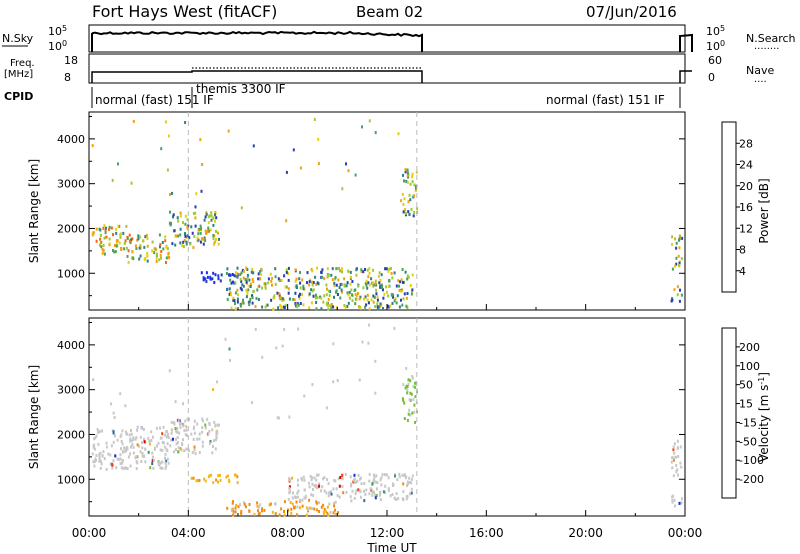 Image resolution: width=800 pixels, height=554 pixels. What do you see at coordinates (302, 417) in the screenshot?
I see `velocity-dashed-lines` at bounding box center [302, 417].